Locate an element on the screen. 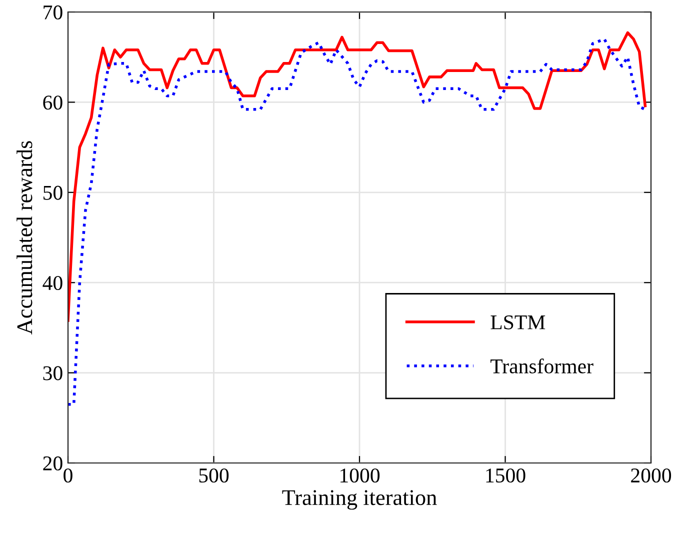 The height and width of the screenshot is (537, 674). y-tick-label: 20 is located at coordinates (52, 463).